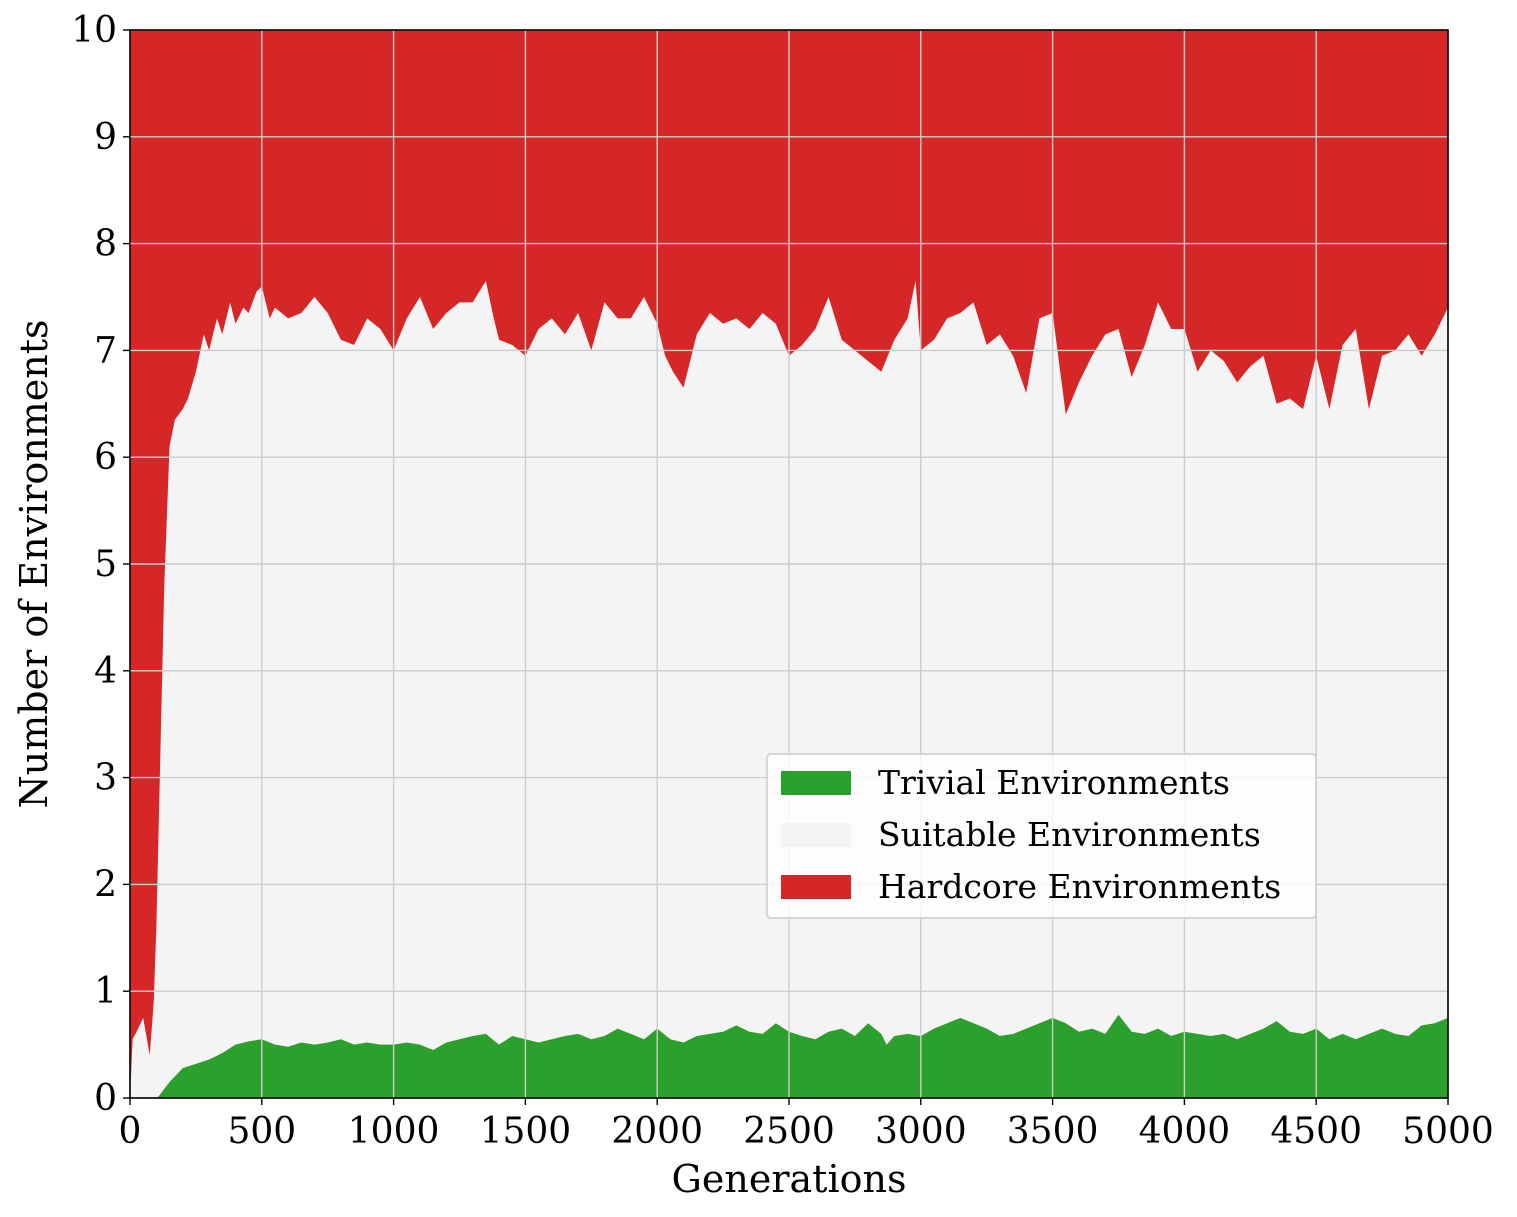 The image size is (1517, 1217). Describe the element at coordinates (1448, 1131) in the screenshot. I see `x-tick-label: 5000` at that location.